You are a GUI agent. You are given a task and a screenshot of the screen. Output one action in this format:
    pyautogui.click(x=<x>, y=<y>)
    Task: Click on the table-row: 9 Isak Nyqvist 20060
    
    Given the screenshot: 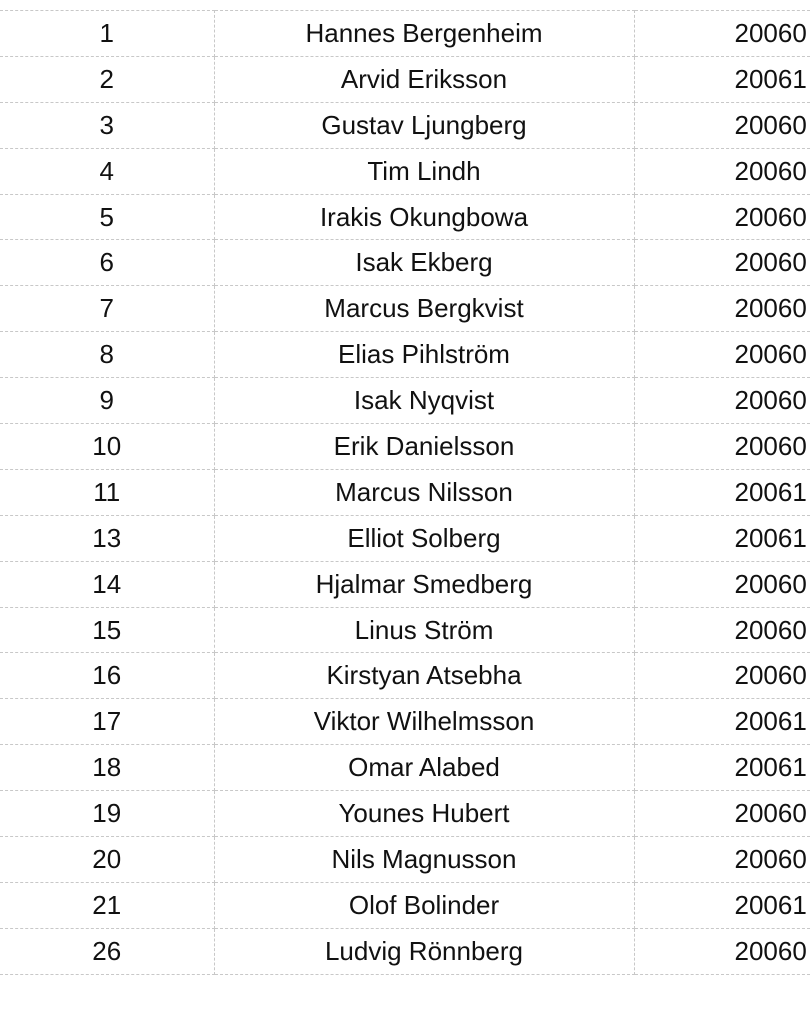 What is the action you would take?
    pyautogui.click(x=405, y=401)
    